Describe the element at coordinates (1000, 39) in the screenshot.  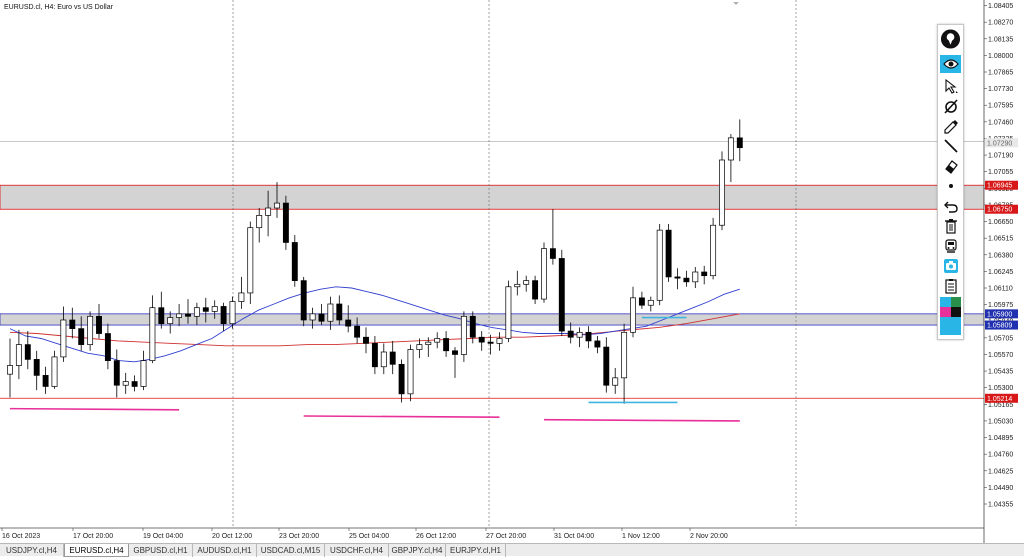
I see `price-tick-label: 1.08135` at that location.